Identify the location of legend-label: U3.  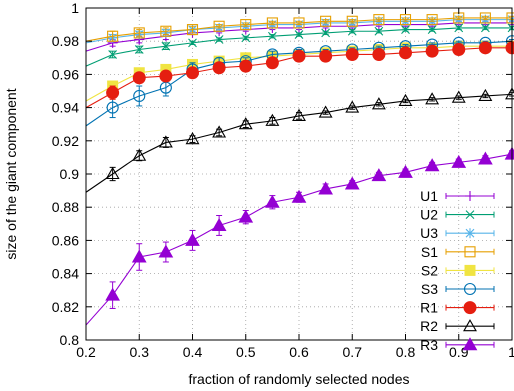
(429, 233).